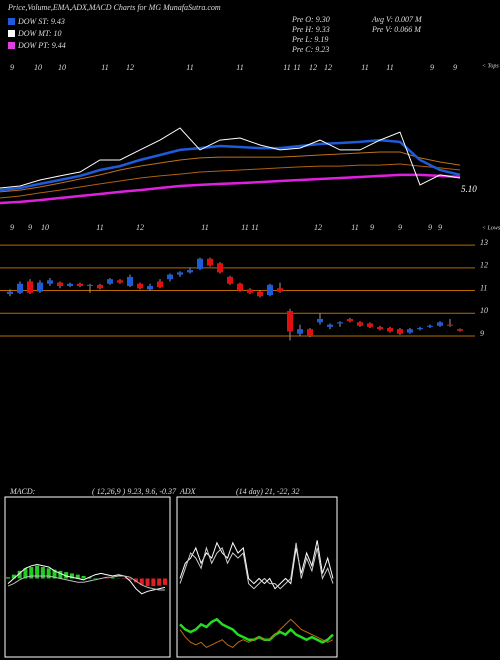 The height and width of the screenshot is (660, 500). I want to click on y-tick-label: 11, so click(483, 287).